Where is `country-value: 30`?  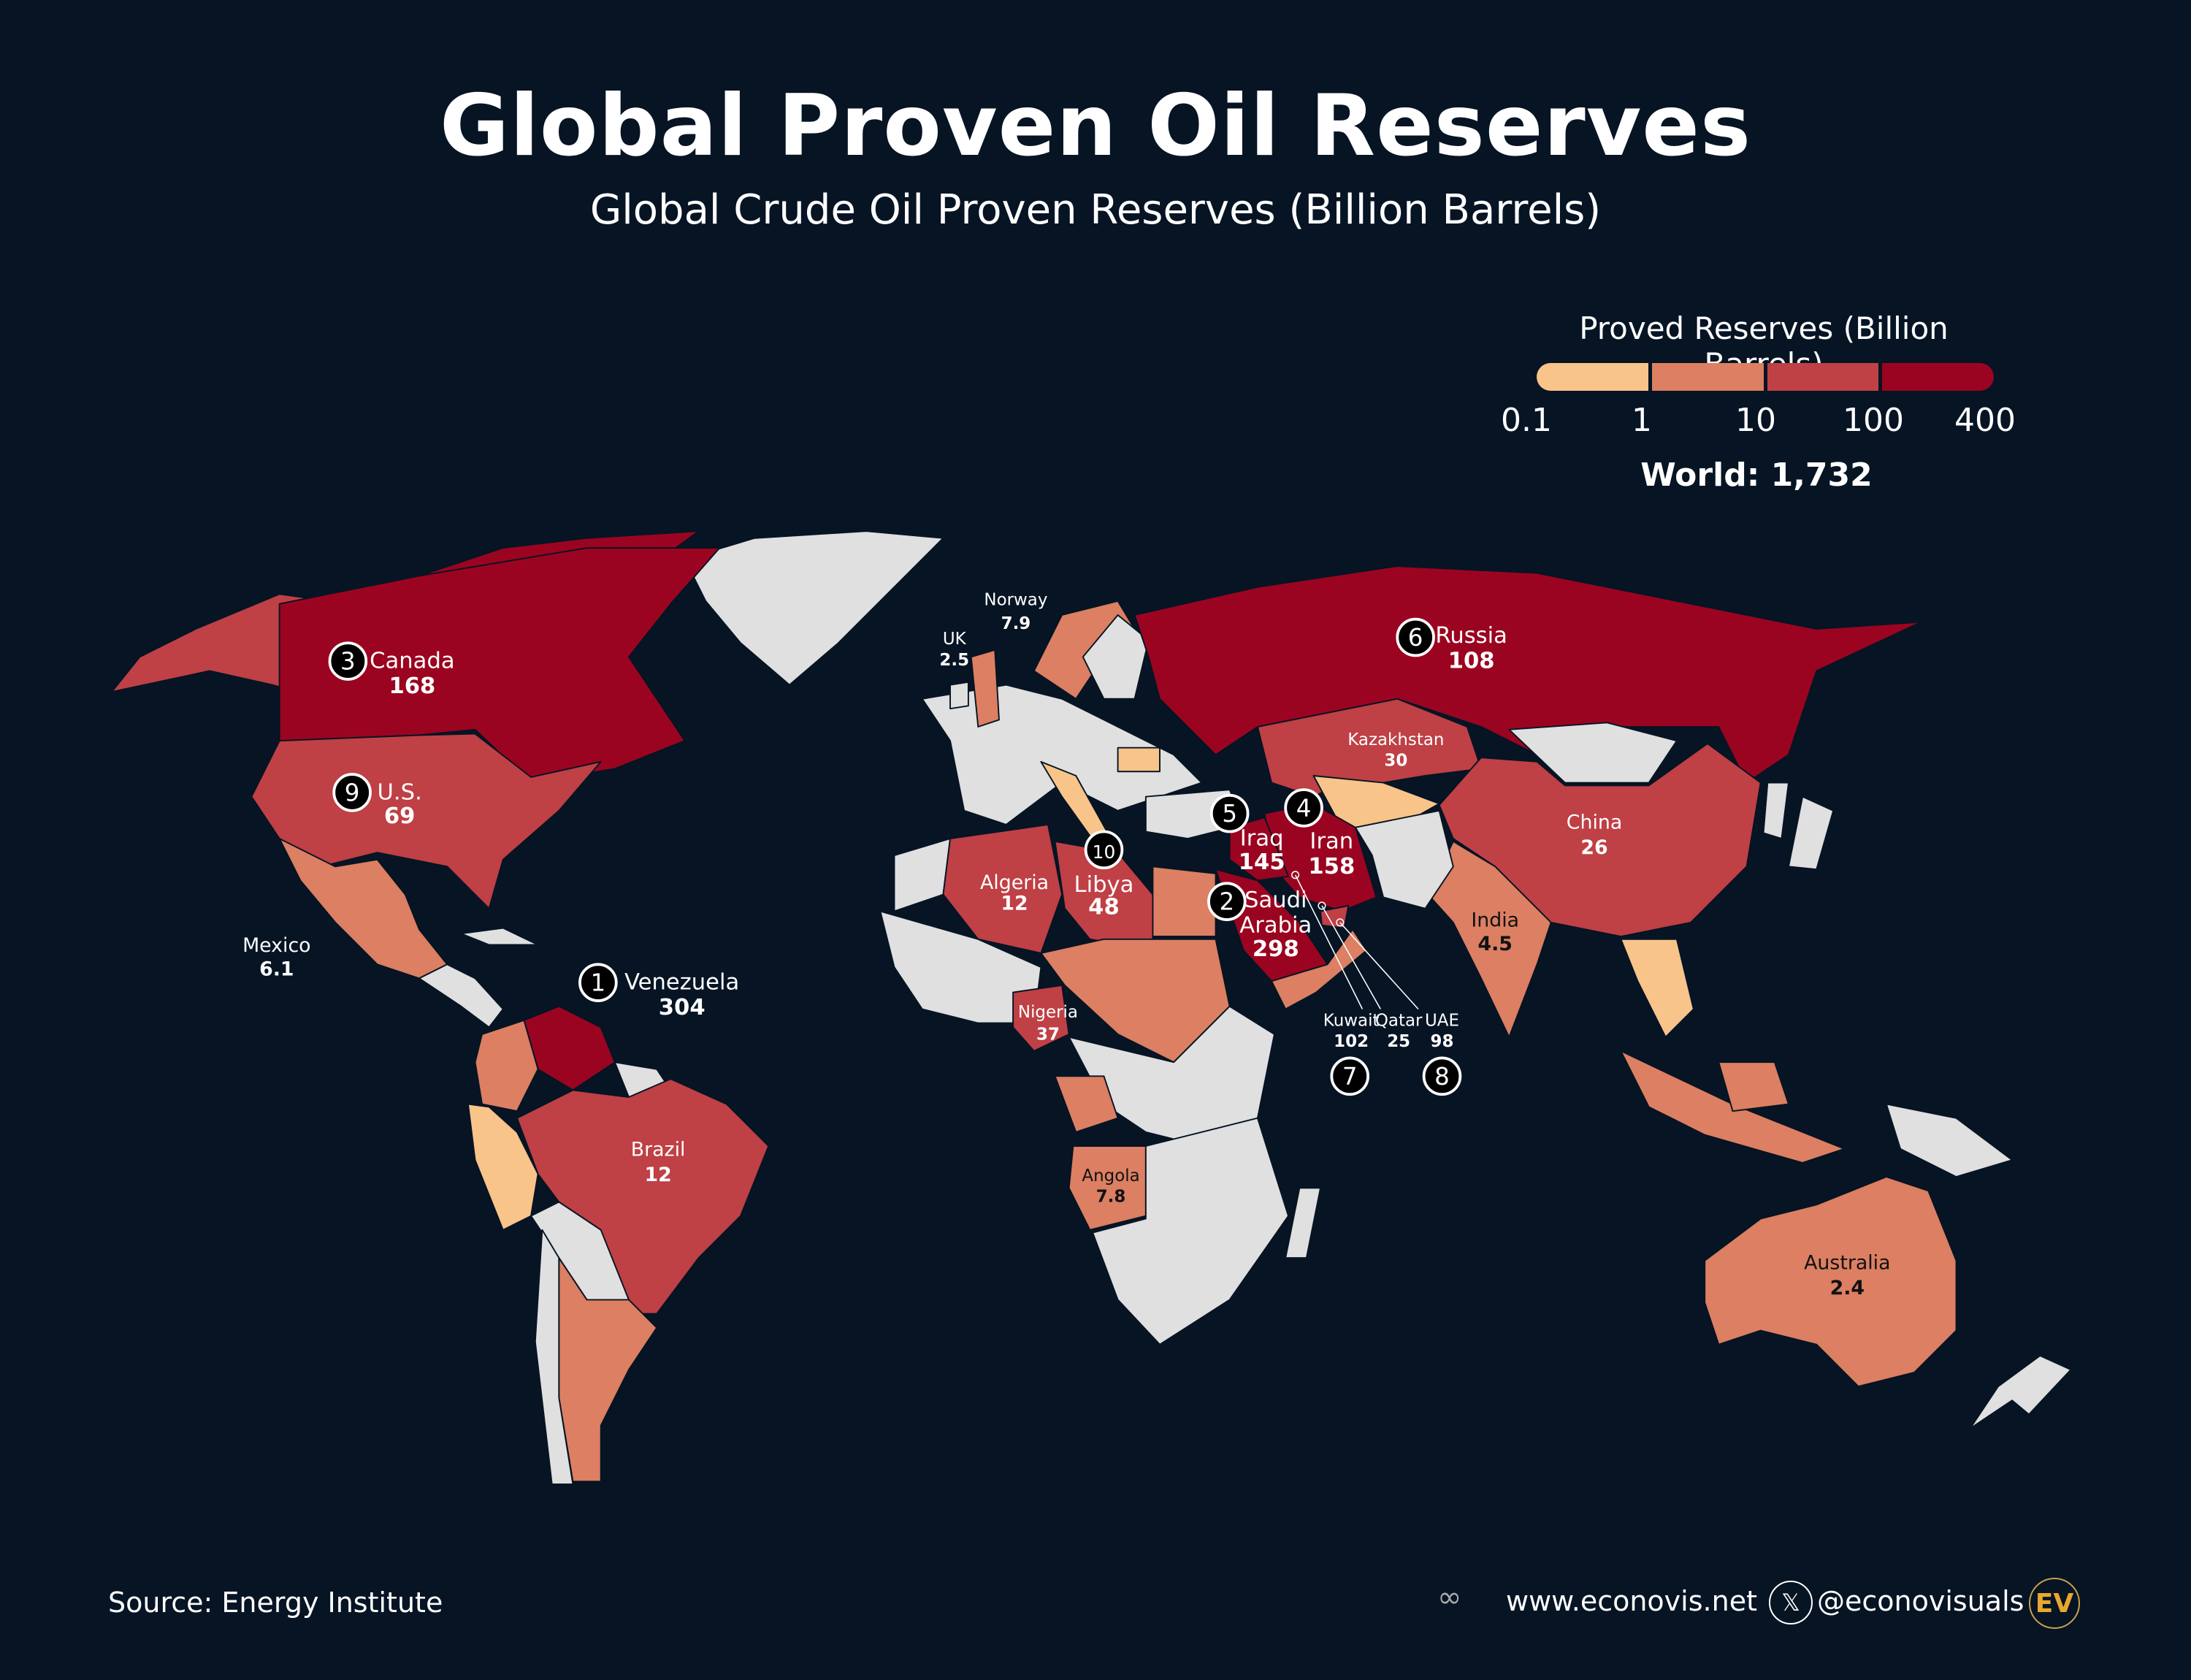 country-value: 30 is located at coordinates (1395, 761).